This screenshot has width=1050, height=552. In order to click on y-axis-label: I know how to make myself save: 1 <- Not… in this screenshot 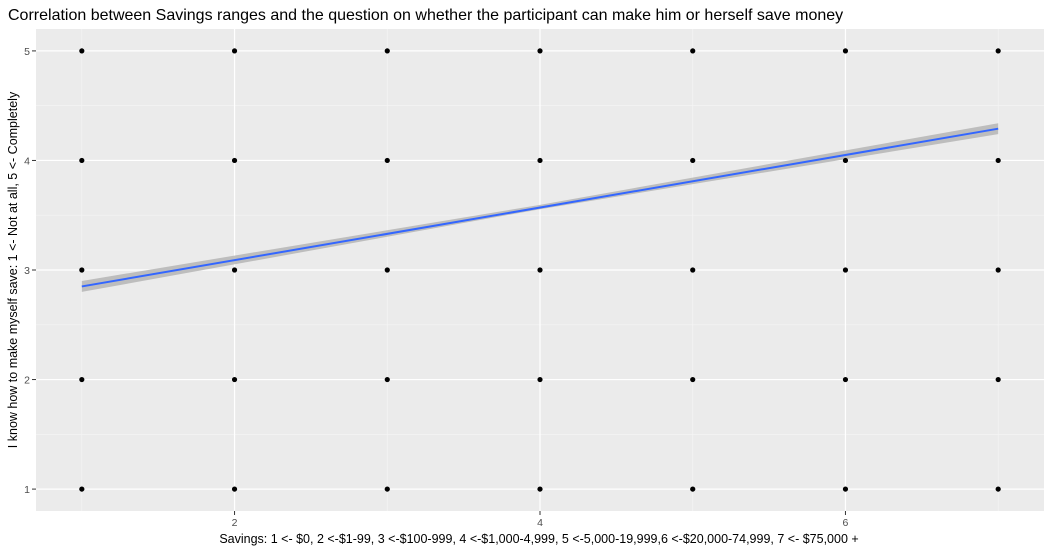, I will do `click(13, 269)`.